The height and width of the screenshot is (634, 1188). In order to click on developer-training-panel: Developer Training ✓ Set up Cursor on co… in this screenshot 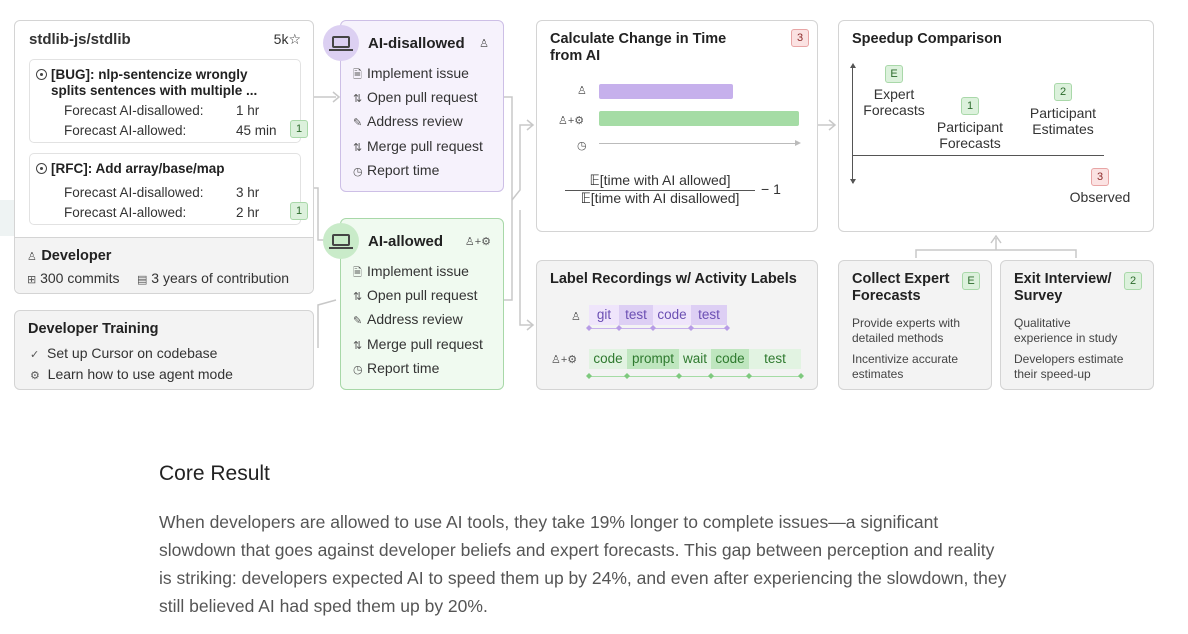, I will do `click(164, 350)`.